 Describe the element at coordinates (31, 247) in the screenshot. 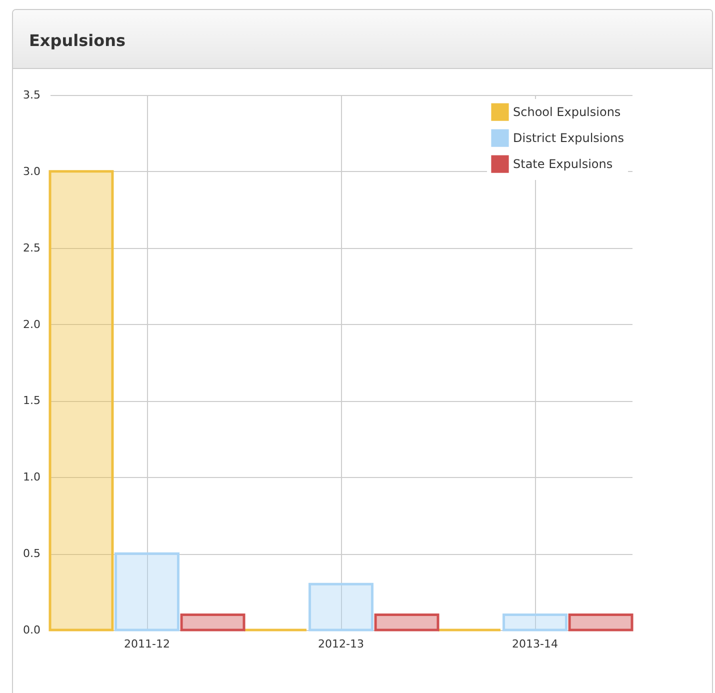

I see `y-tick-label: 2.5` at that location.